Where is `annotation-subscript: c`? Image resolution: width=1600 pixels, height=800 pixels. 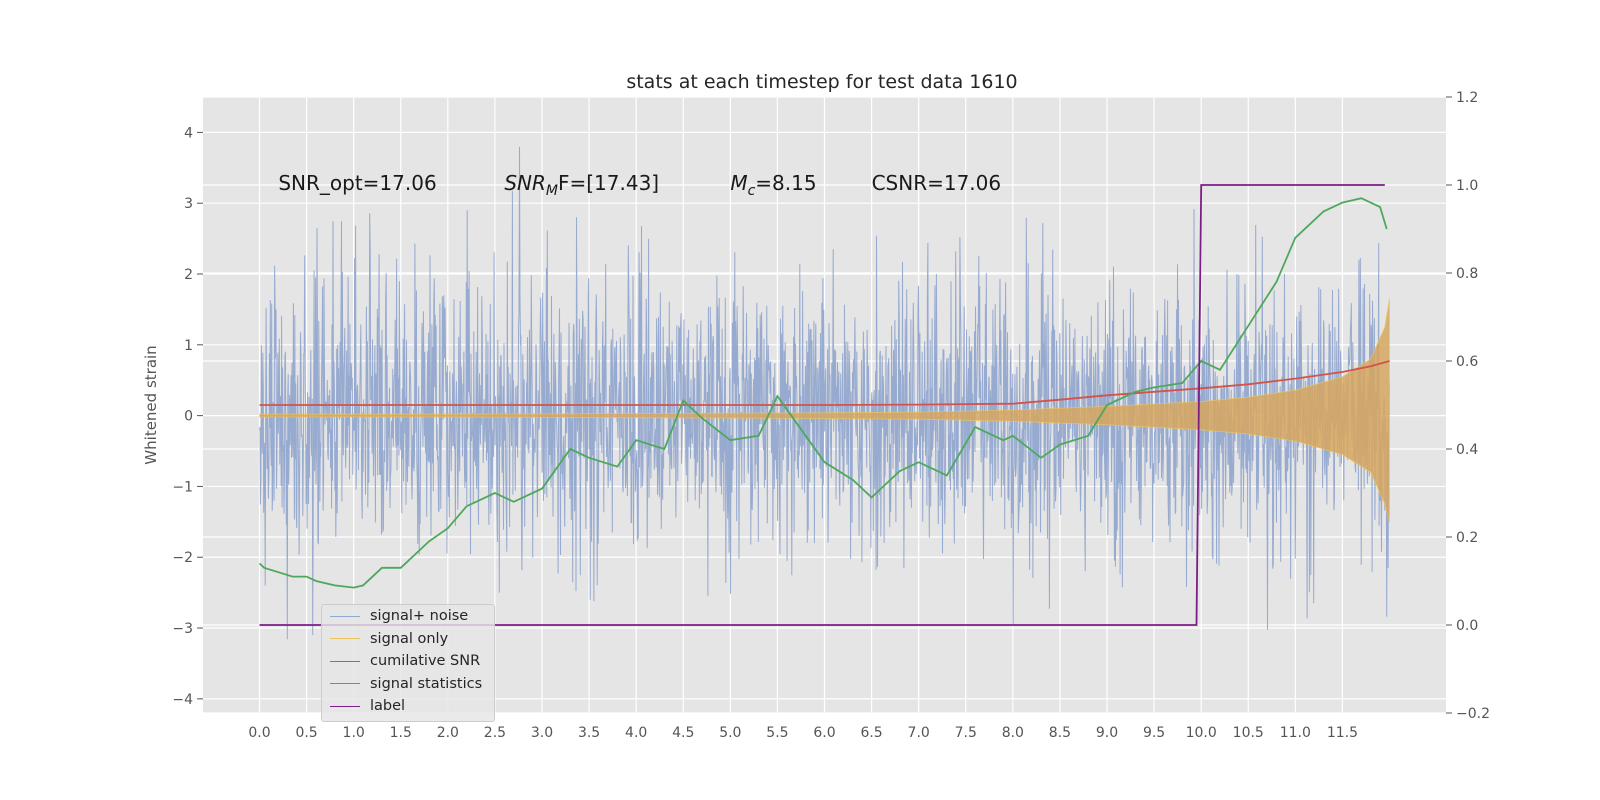
annotation-subscript: c is located at coordinates (752, 191).